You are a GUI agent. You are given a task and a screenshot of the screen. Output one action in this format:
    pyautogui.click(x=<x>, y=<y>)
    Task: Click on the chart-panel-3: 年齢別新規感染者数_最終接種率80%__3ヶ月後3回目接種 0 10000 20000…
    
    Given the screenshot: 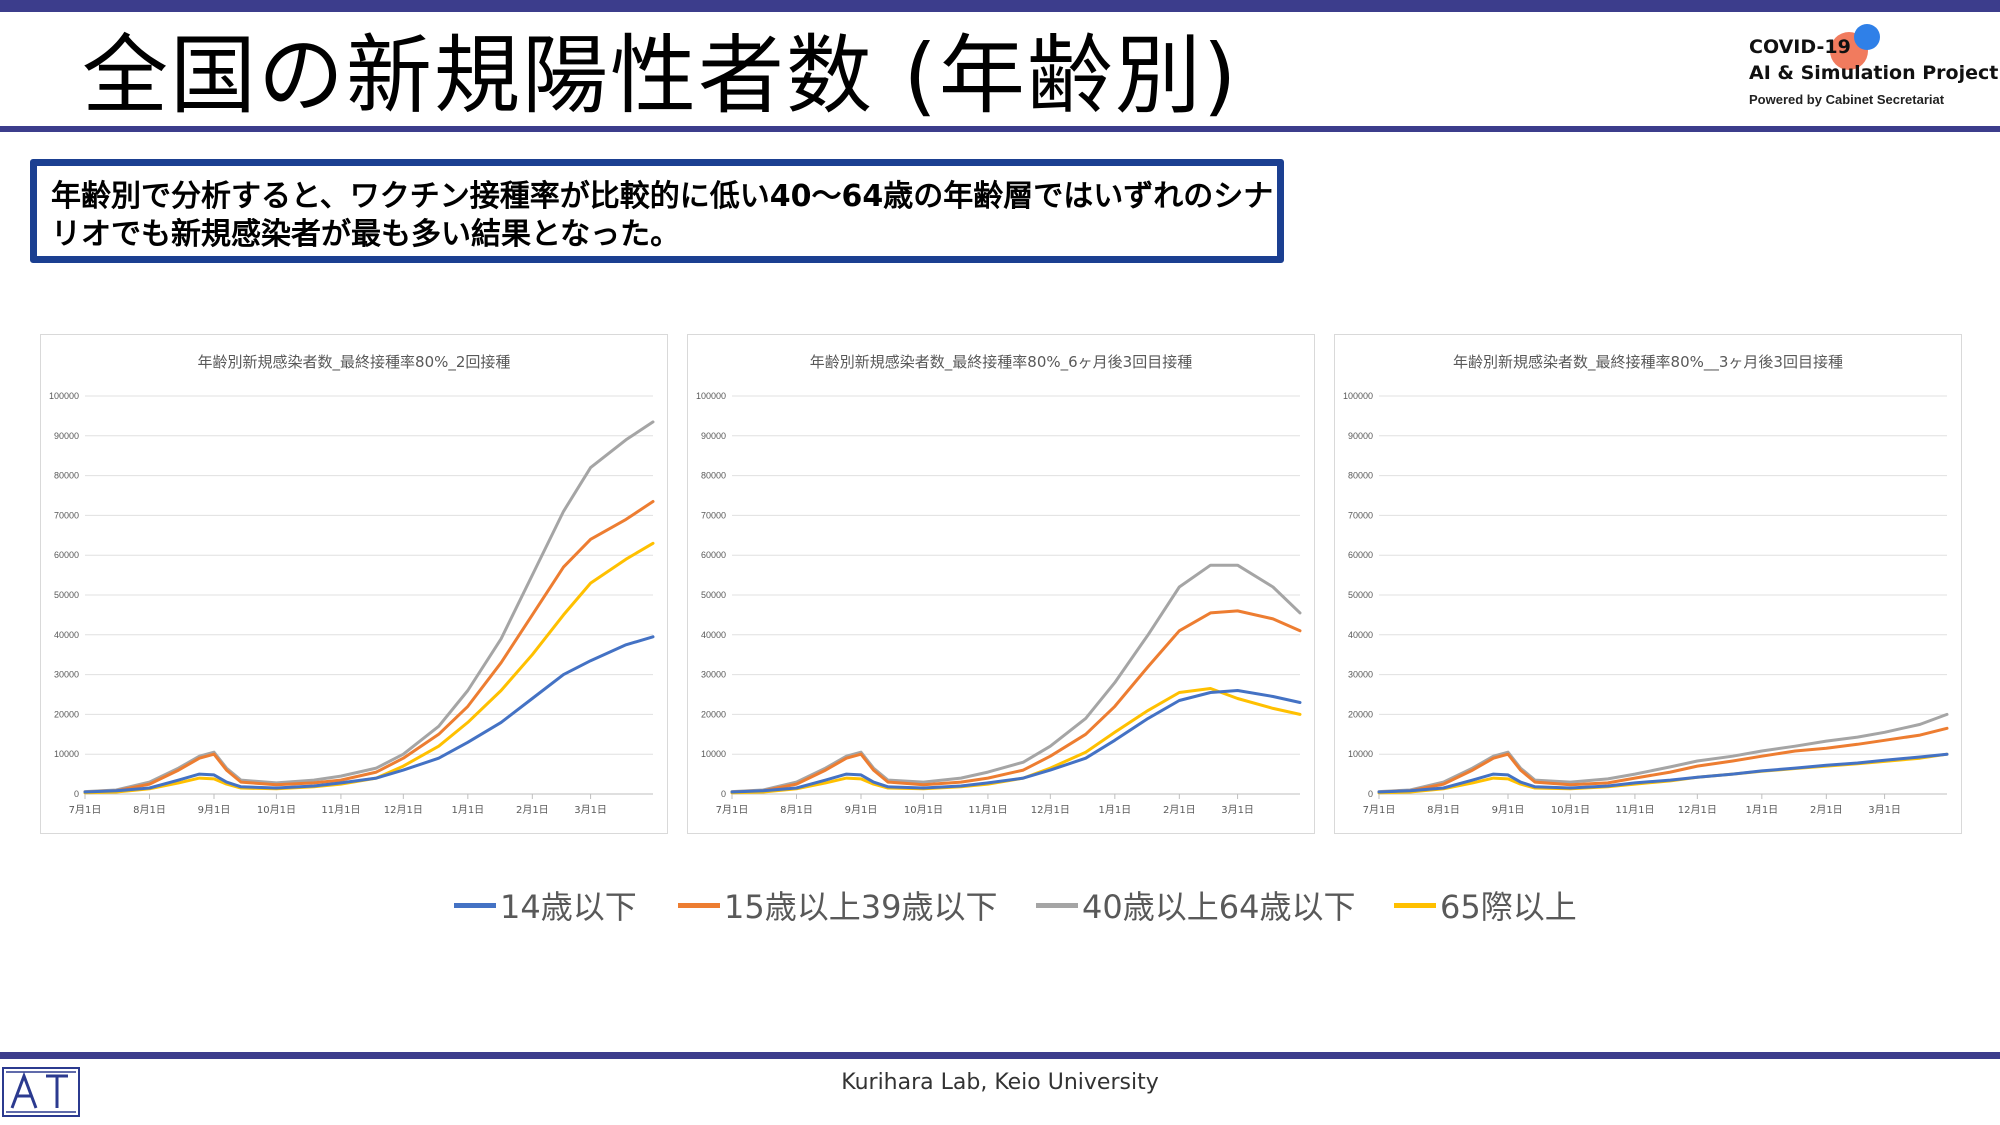 What is the action you would take?
    pyautogui.click(x=1648, y=584)
    